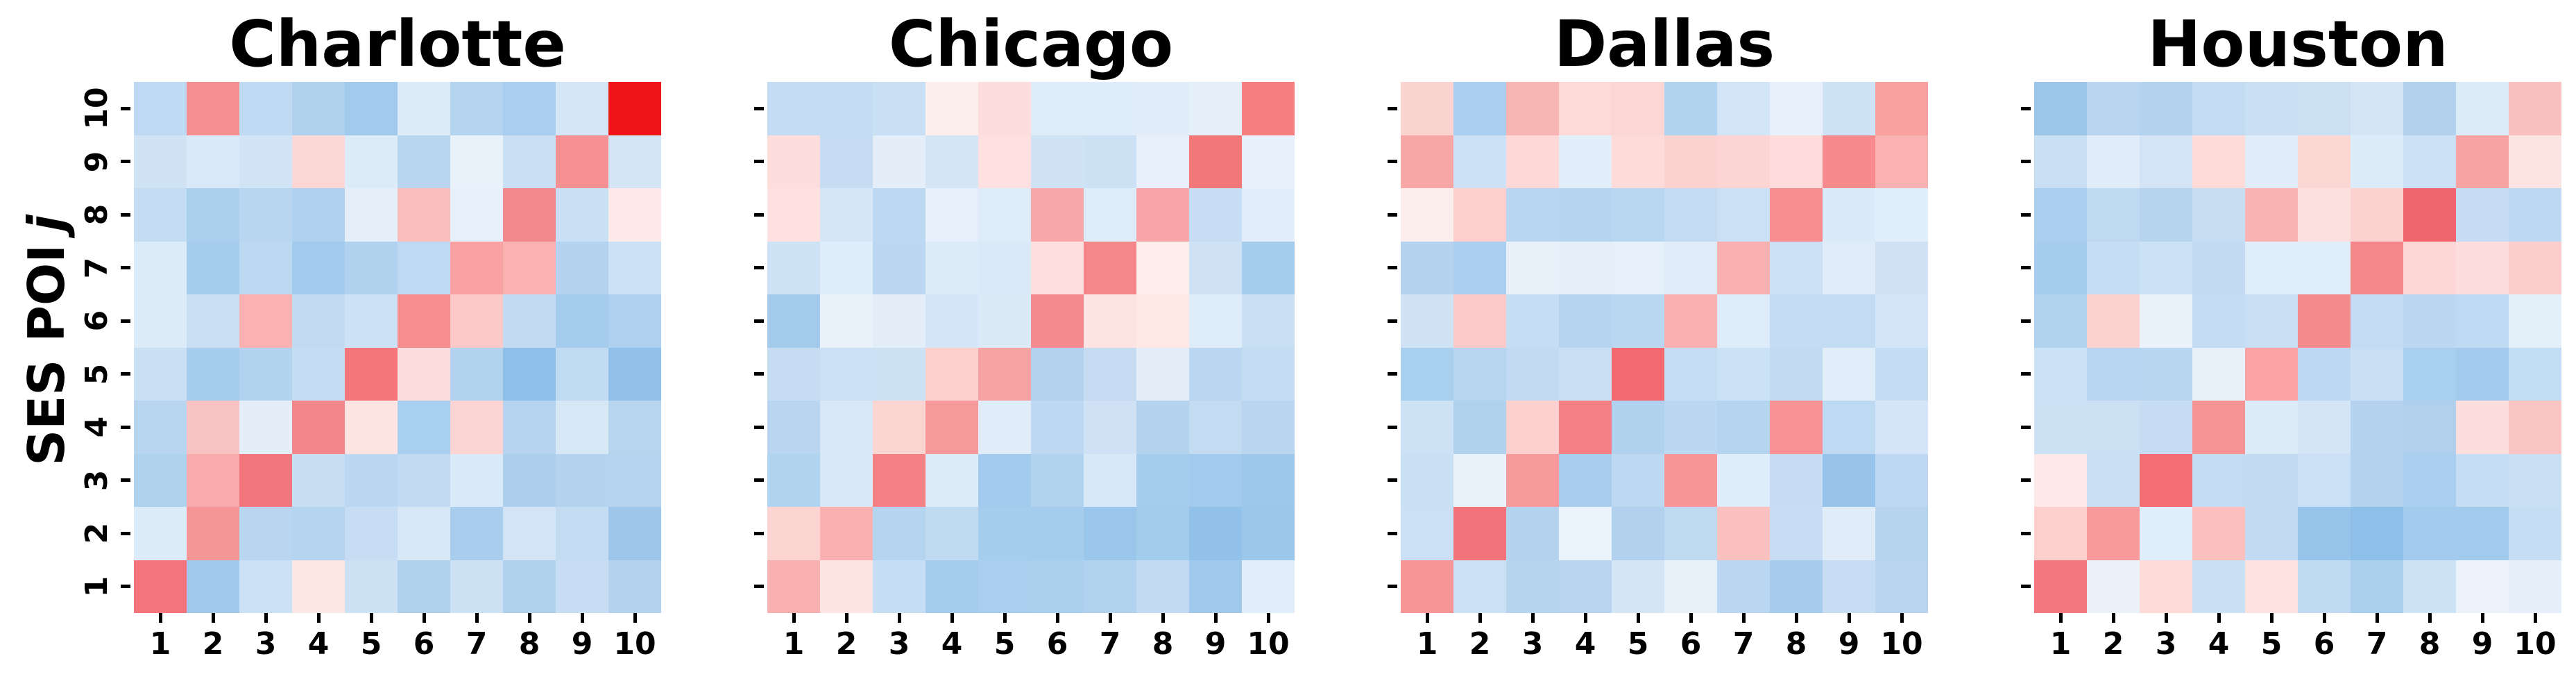  What do you see at coordinates (1031, 44) in the screenshot?
I see `panel-title: Chicago` at bounding box center [1031, 44].